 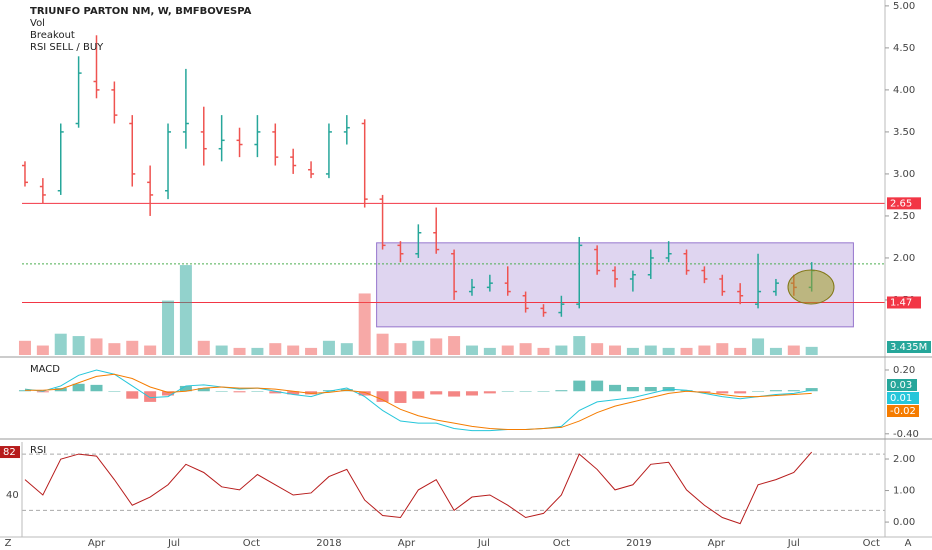 I want to click on study-label: RSI SELL / BUY, so click(x=67, y=47).